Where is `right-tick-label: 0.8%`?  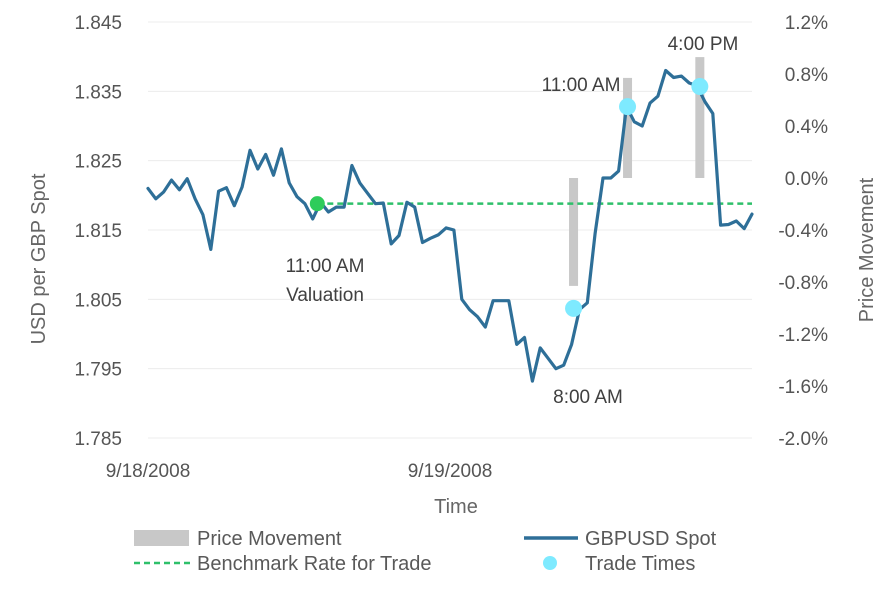 right-tick-label: 0.8% is located at coordinates (806, 75).